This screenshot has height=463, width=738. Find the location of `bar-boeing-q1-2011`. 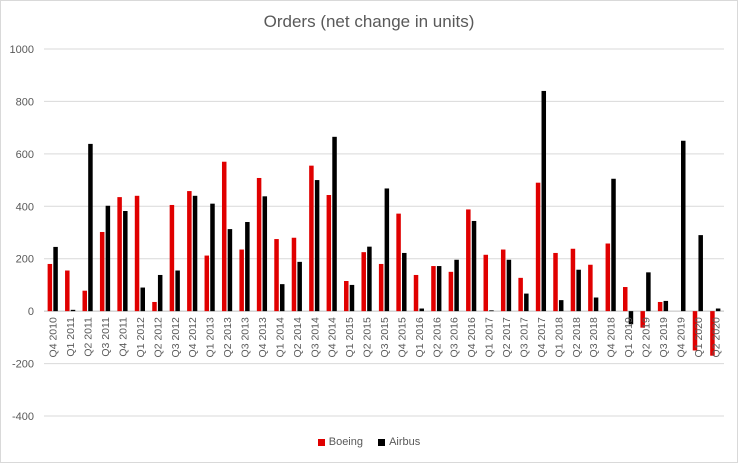

bar-boeing-q1-2011 is located at coordinates (67, 291).